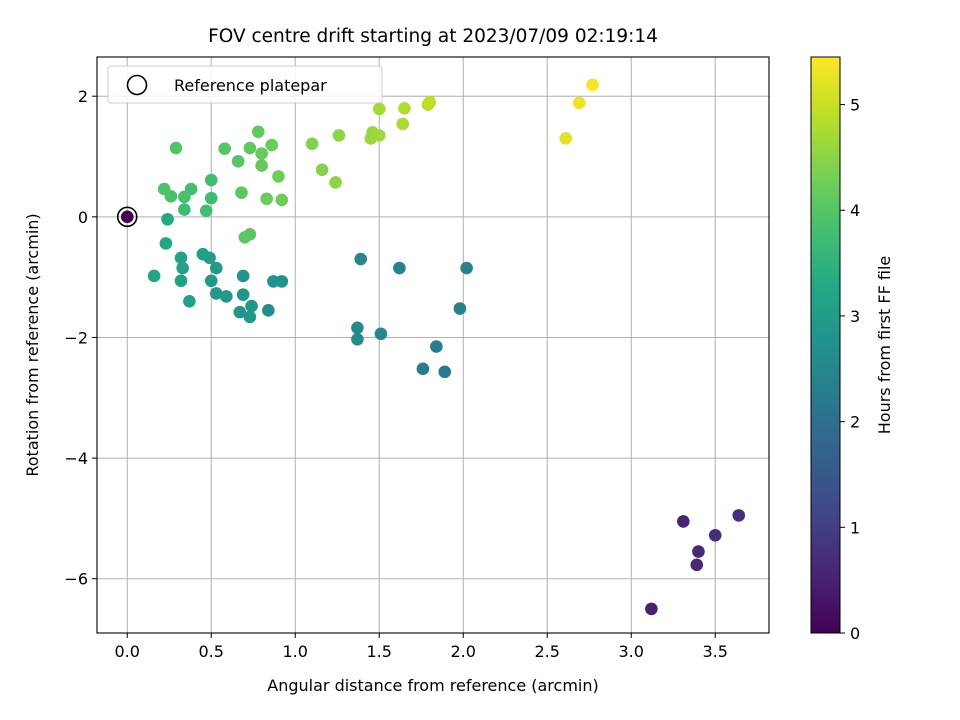 The width and height of the screenshot is (960, 720). I want to click on colorbar-tick-label: 1, so click(855, 527).